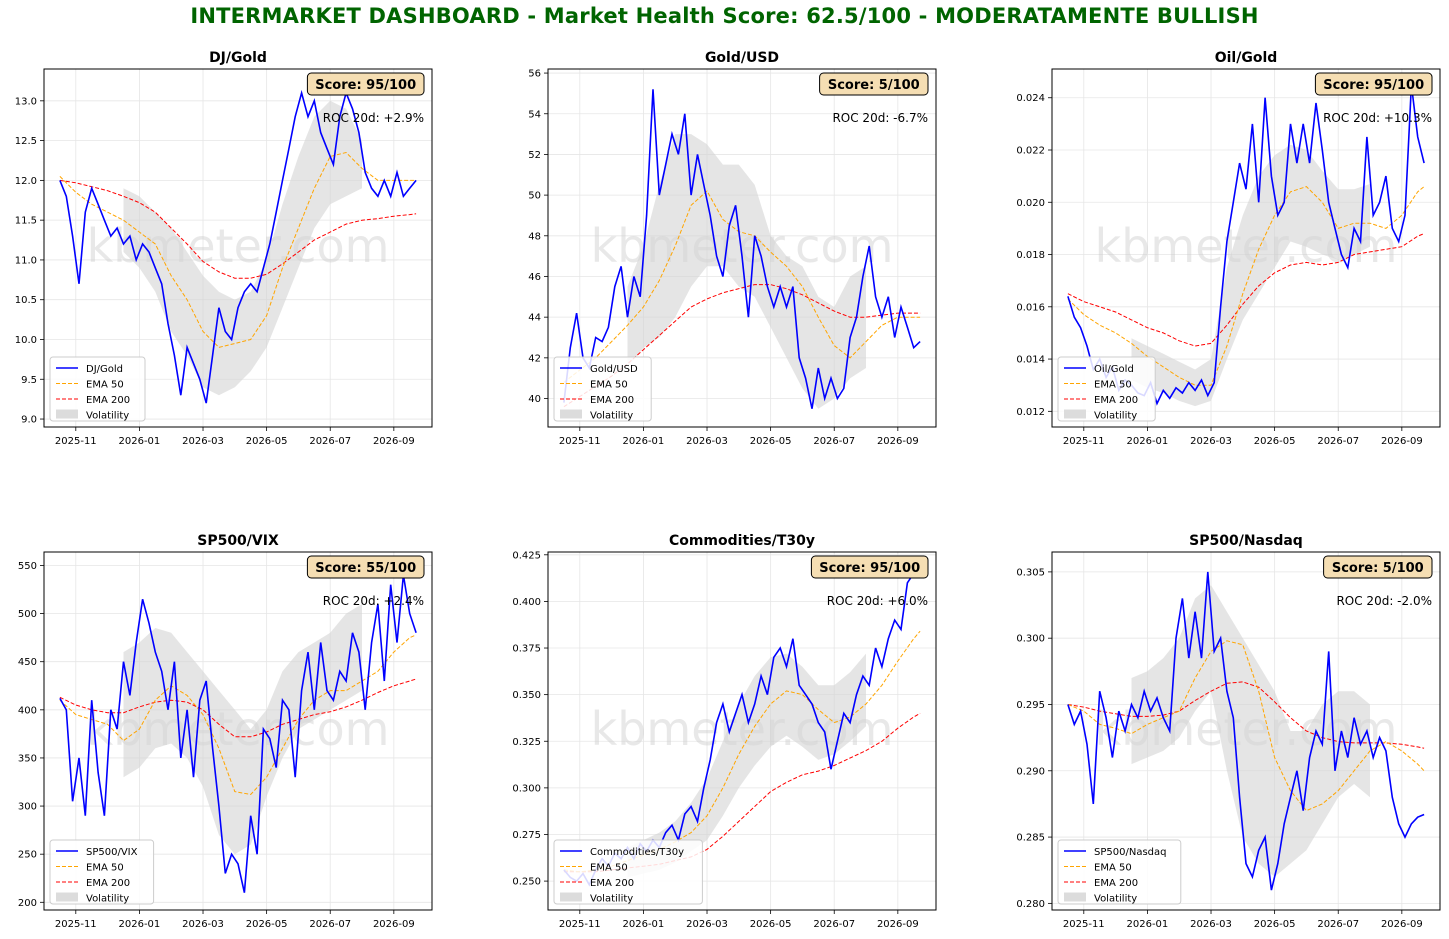  Describe the element at coordinates (526, 882) in the screenshot. I see `y-tick-label: 0.250` at that location.